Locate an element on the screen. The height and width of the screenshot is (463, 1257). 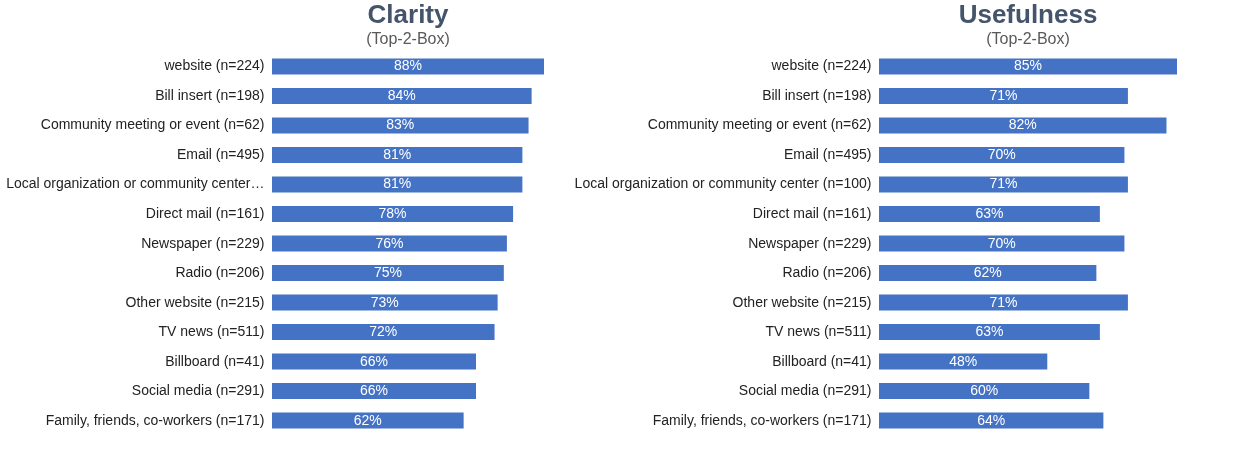
data-label: 72% is located at coordinates (383, 331).